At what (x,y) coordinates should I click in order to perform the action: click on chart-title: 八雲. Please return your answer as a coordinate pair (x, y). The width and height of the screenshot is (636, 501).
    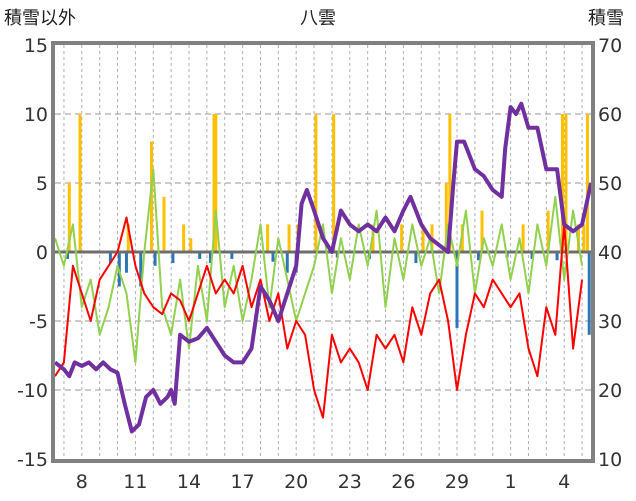
    Looking at the image, I should click on (318, 18).